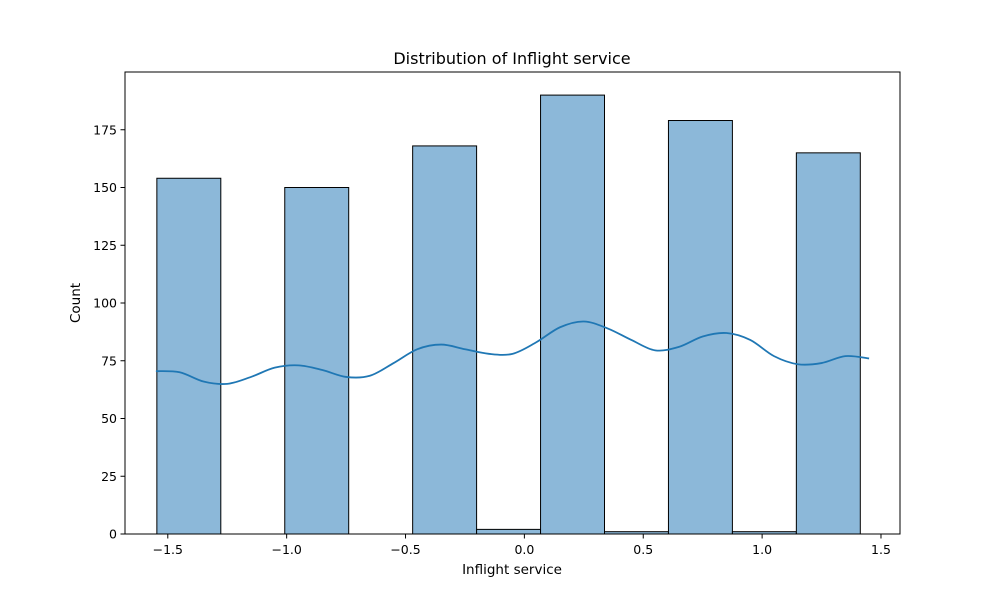 Image resolution: width=1000 pixels, height=600 pixels. I want to click on x-tick-label: −1.5, so click(168, 549).